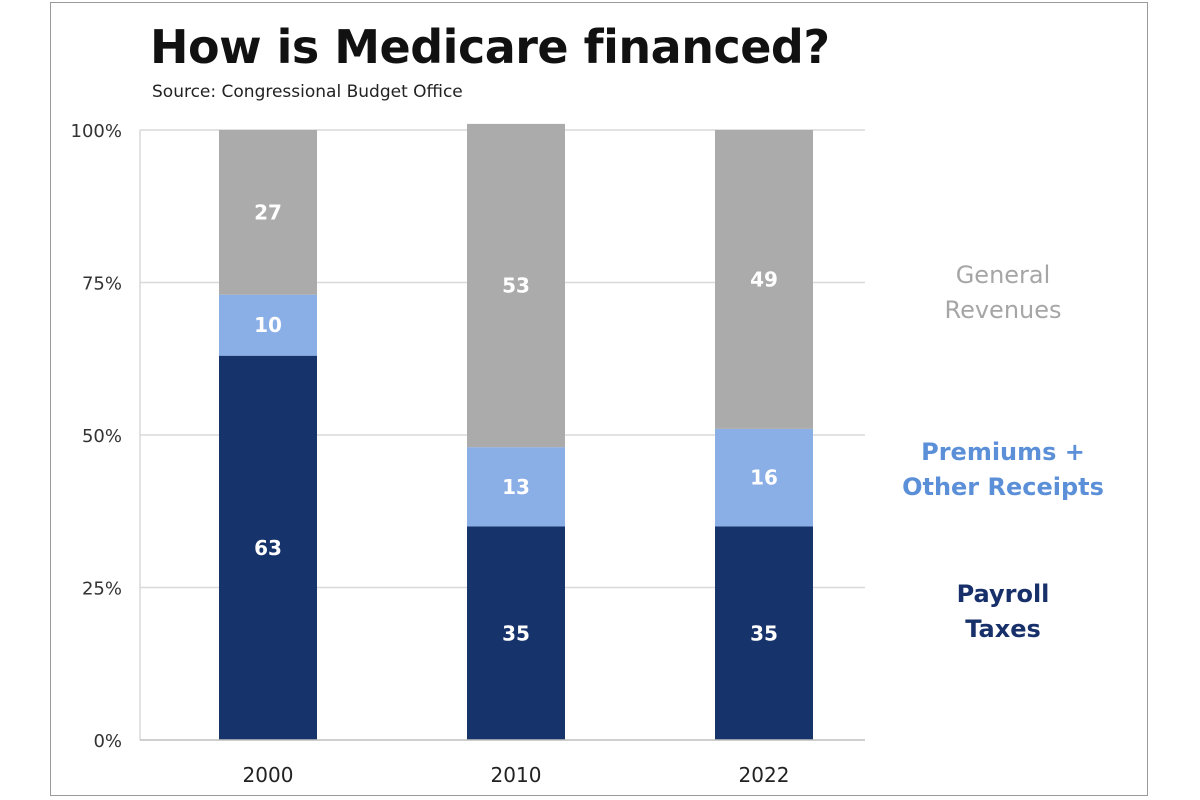 The width and height of the screenshot is (1200, 800). What do you see at coordinates (96, 131) in the screenshot?
I see `y-tick-label: 100%` at bounding box center [96, 131].